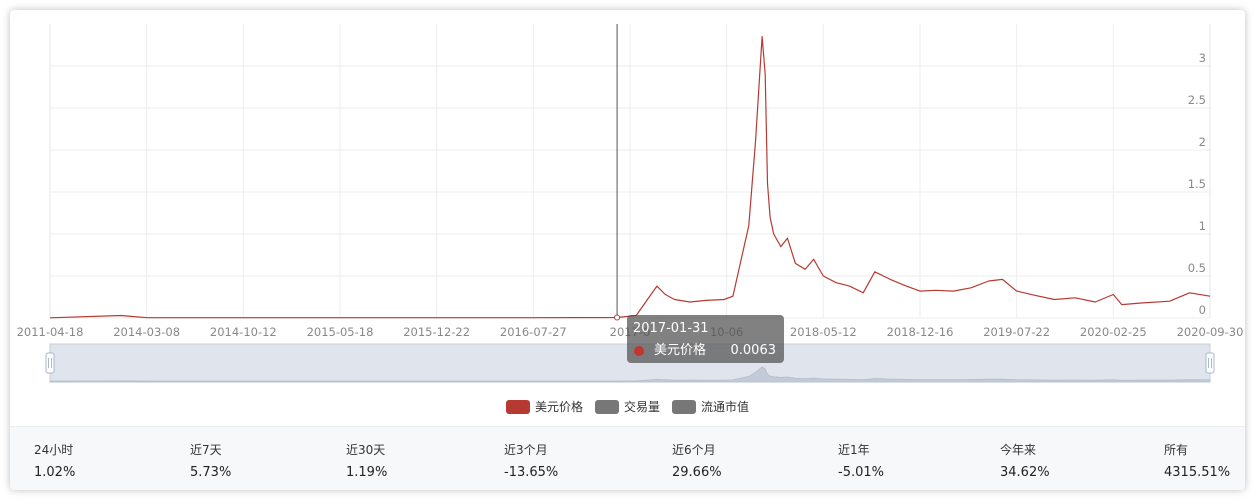 The height and width of the screenshot is (500, 1255). What do you see at coordinates (436, 332) in the screenshot?
I see `x-tick-label: 2015-12-22` at bounding box center [436, 332].